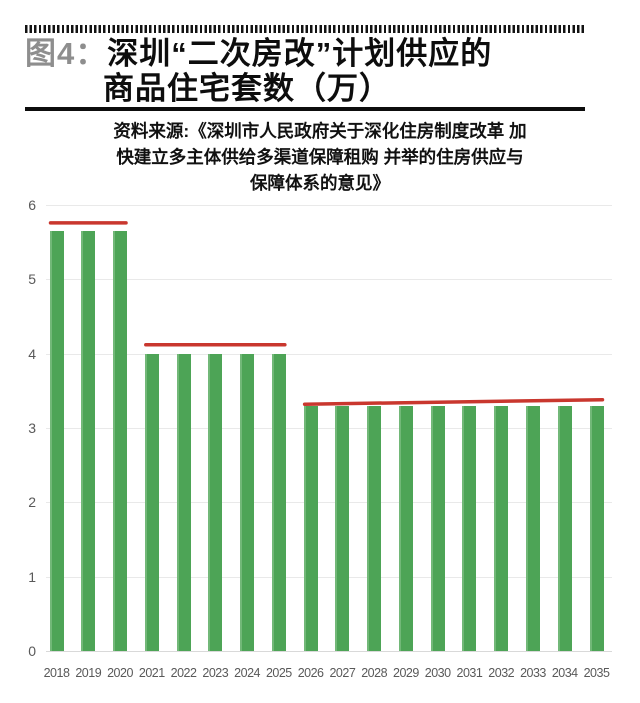  I want to click on gridline-y6, so click(329, 205).